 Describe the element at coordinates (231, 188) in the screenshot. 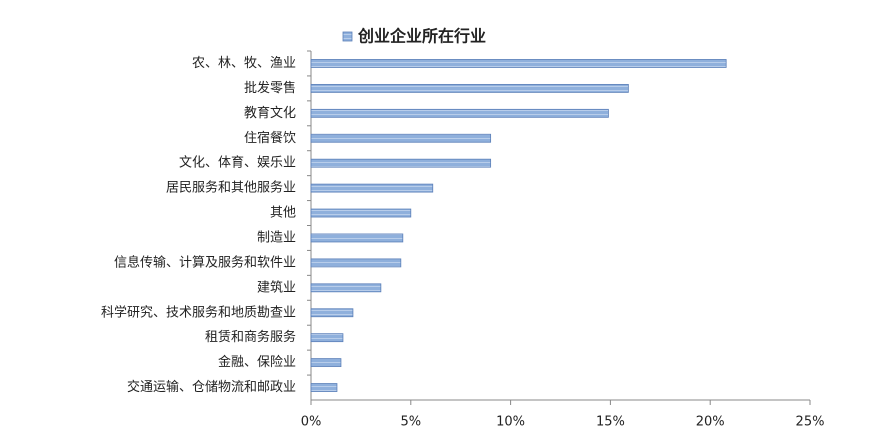

I see `y-tick-label: 居民服务和其他服务业` at that location.